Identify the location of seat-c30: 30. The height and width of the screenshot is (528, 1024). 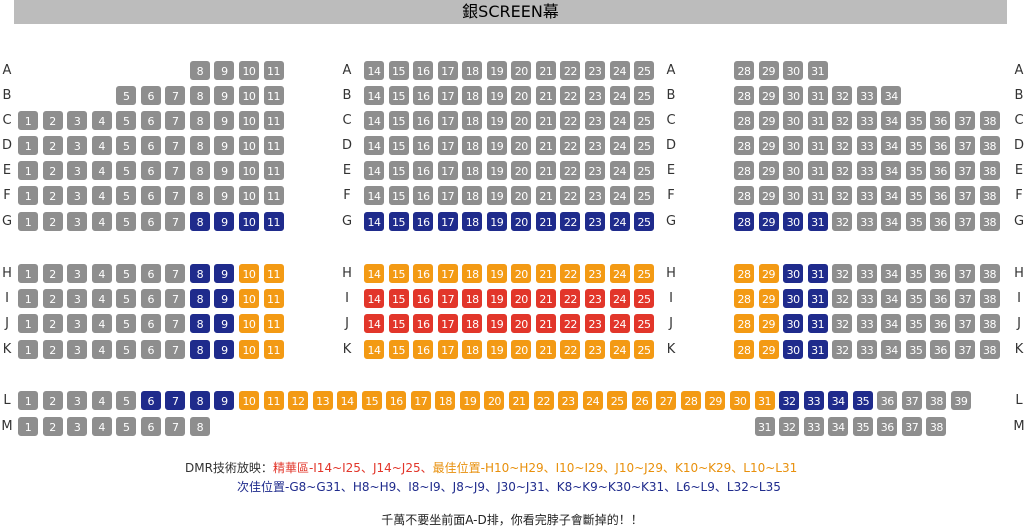
(793, 120).